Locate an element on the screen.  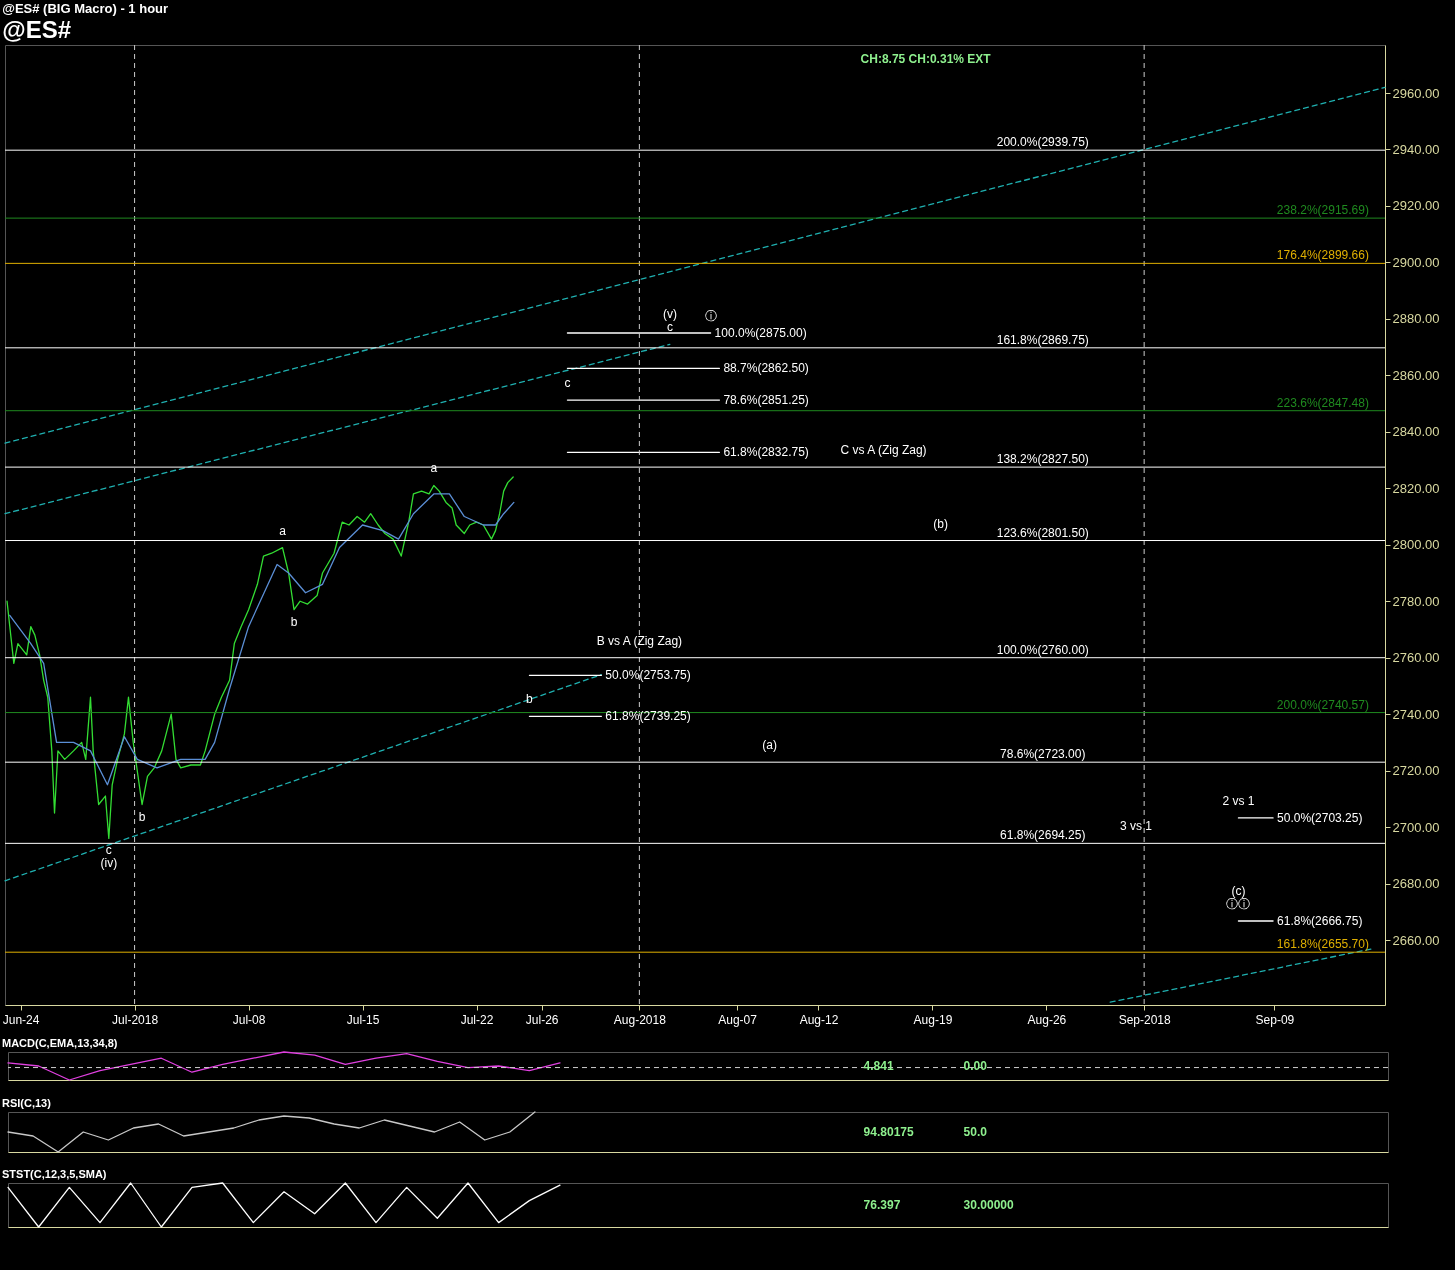
x-tick-label: Jul-2018 is located at coordinates (135, 1019).